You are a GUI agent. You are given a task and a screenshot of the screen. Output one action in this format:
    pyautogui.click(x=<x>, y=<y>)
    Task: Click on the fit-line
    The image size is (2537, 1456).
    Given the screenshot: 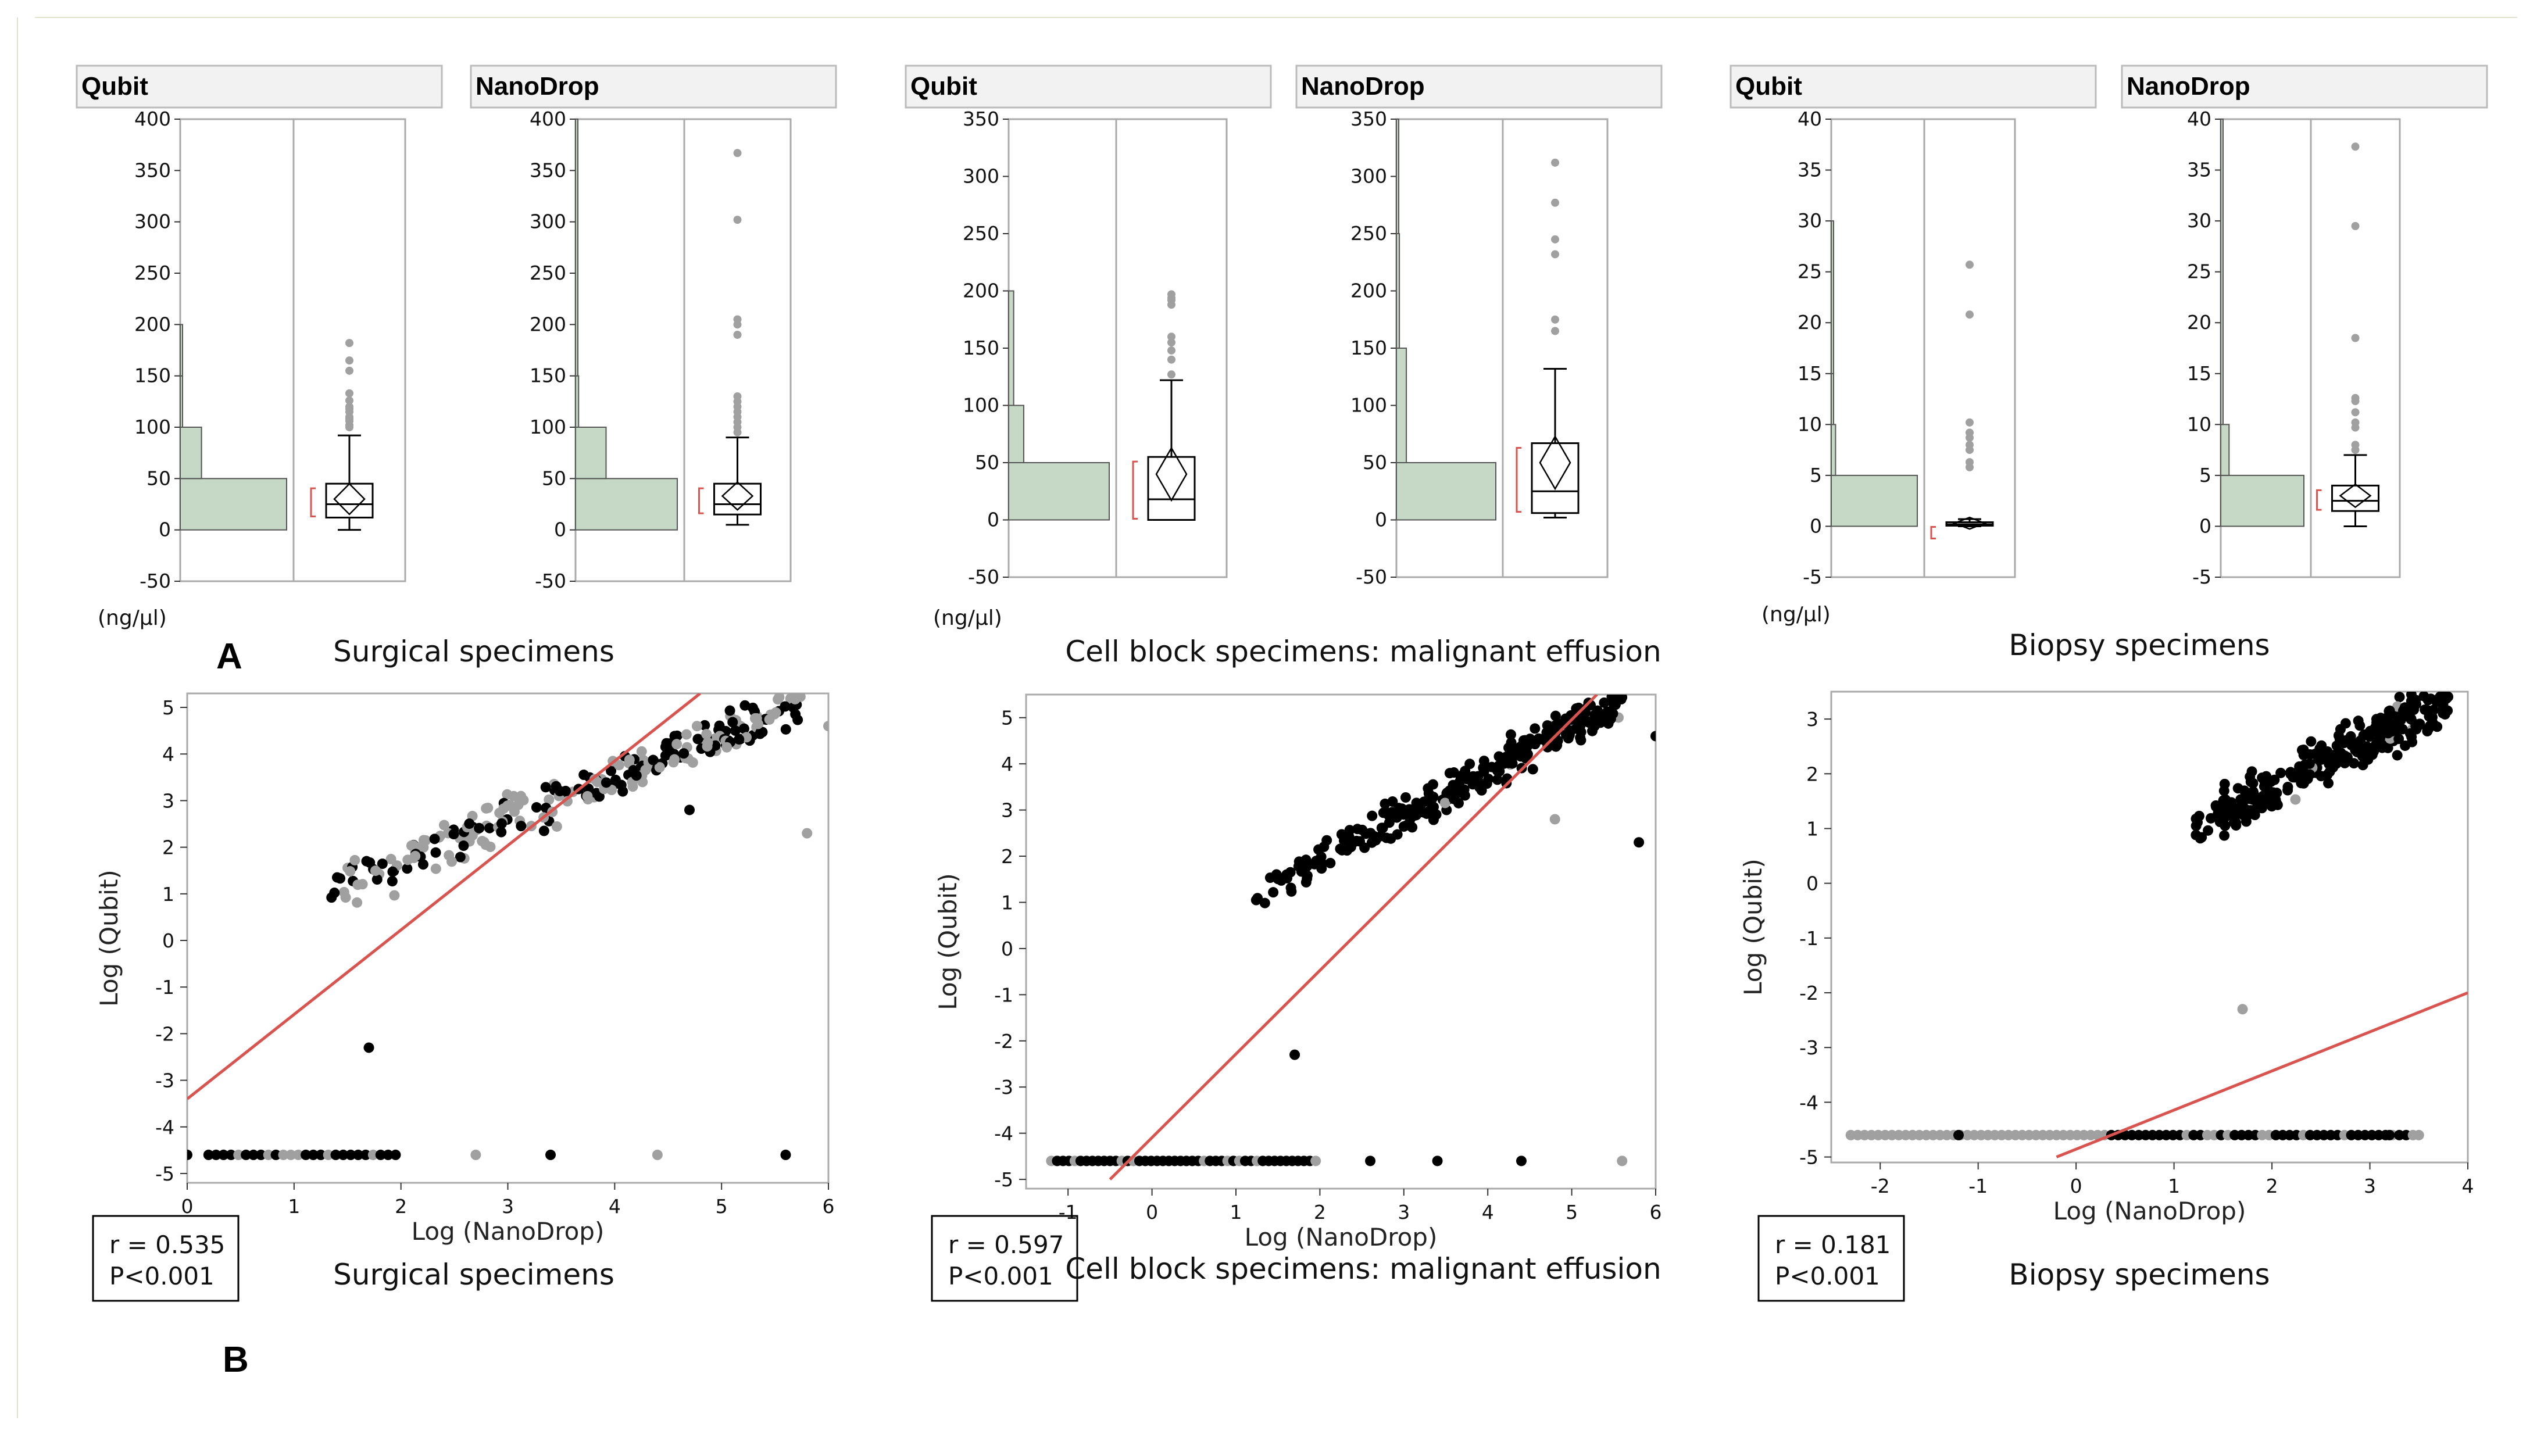 What is the action you would take?
    pyautogui.click(x=2262, y=1075)
    